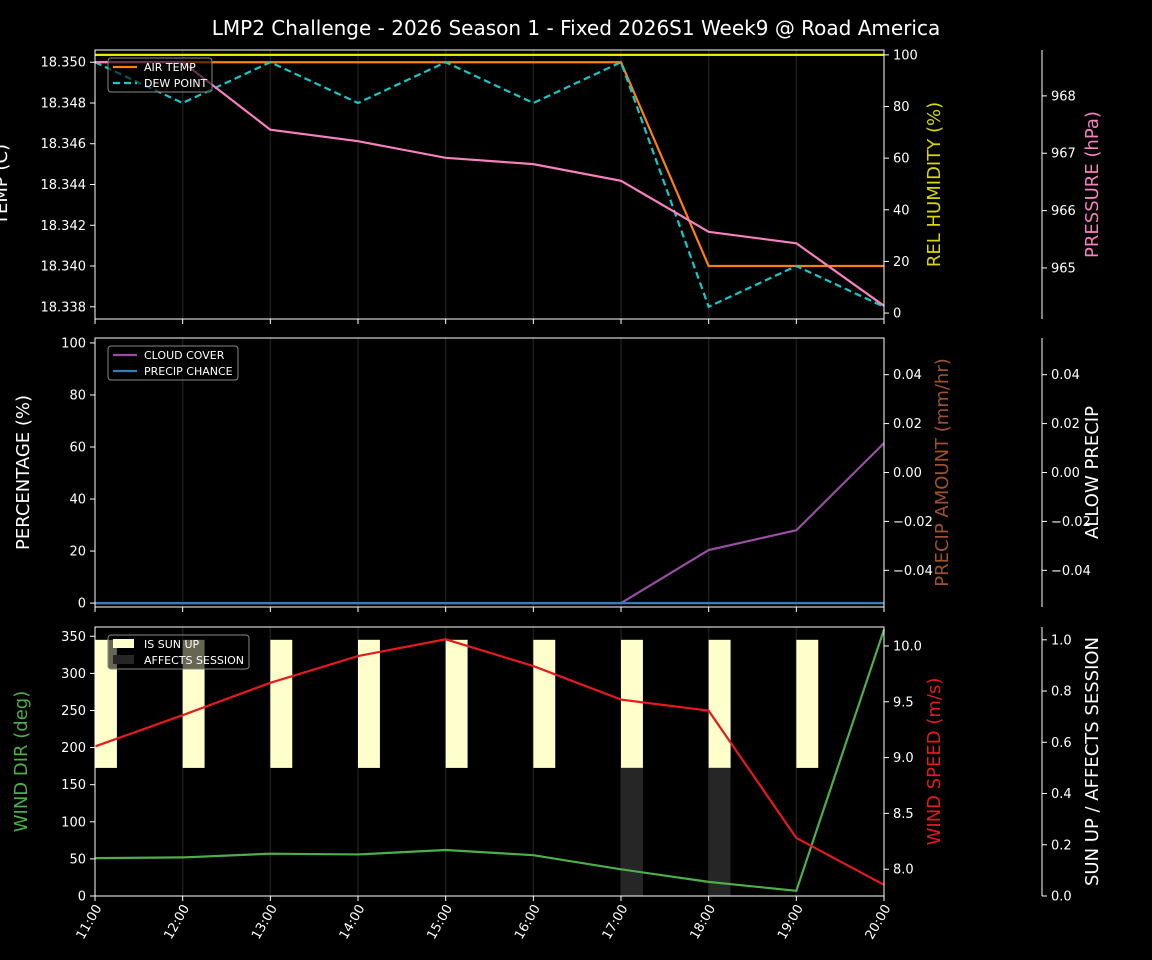 This screenshot has height=960, width=1152. I want to click on x-tick-label: 18:00, so click(703, 922).